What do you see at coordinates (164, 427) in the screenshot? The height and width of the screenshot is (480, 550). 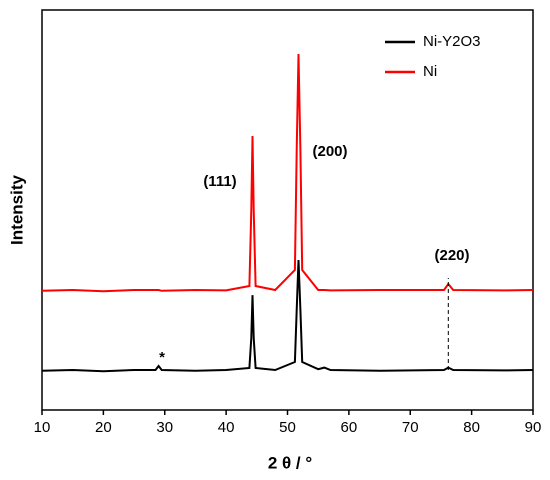 I see `x-tick-label: 30` at bounding box center [164, 427].